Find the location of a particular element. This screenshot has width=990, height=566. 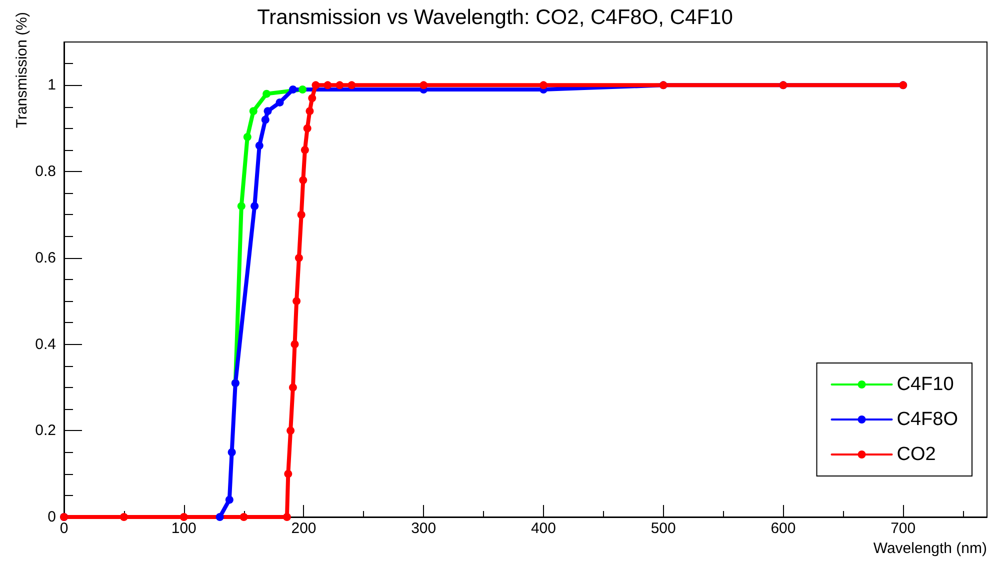

x-tick-label: 200 is located at coordinates (303, 528).